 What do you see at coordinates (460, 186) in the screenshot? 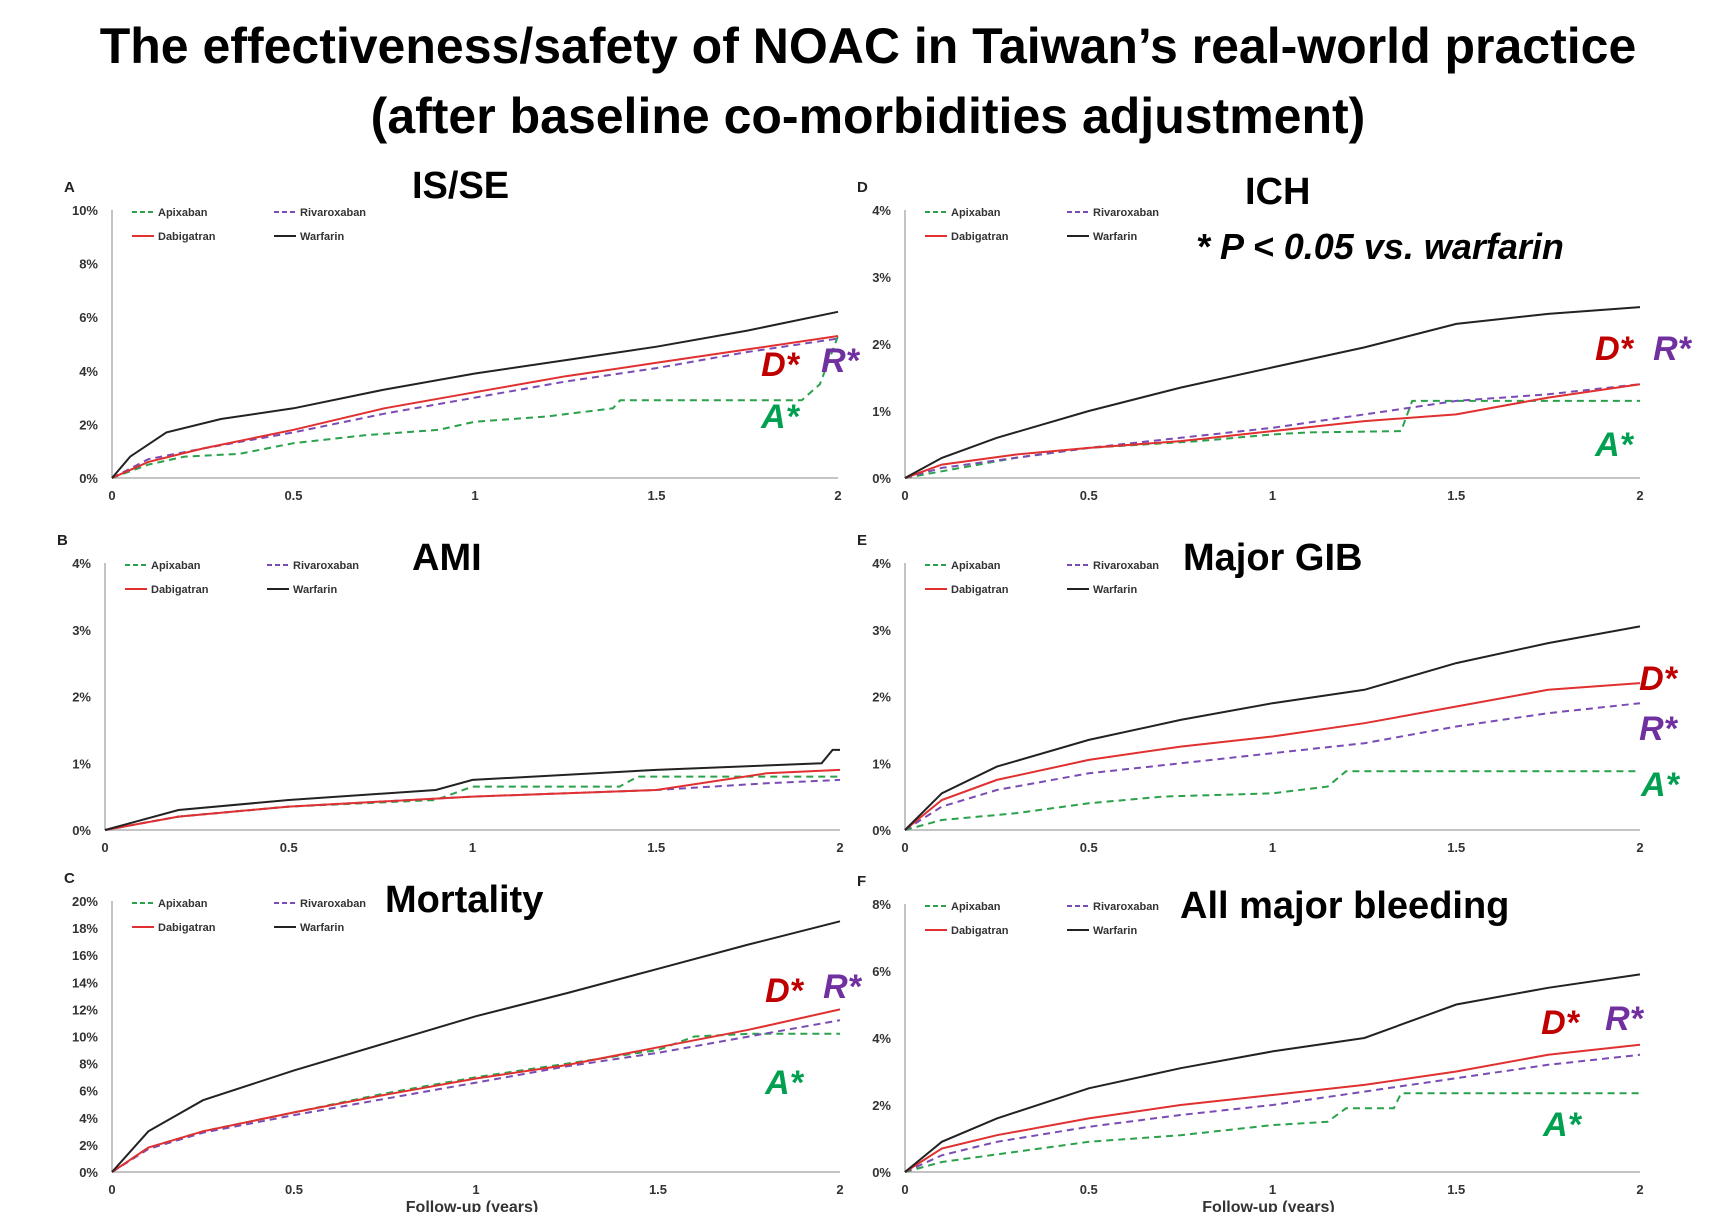
I see `panel-title: IS/SE` at bounding box center [460, 186].